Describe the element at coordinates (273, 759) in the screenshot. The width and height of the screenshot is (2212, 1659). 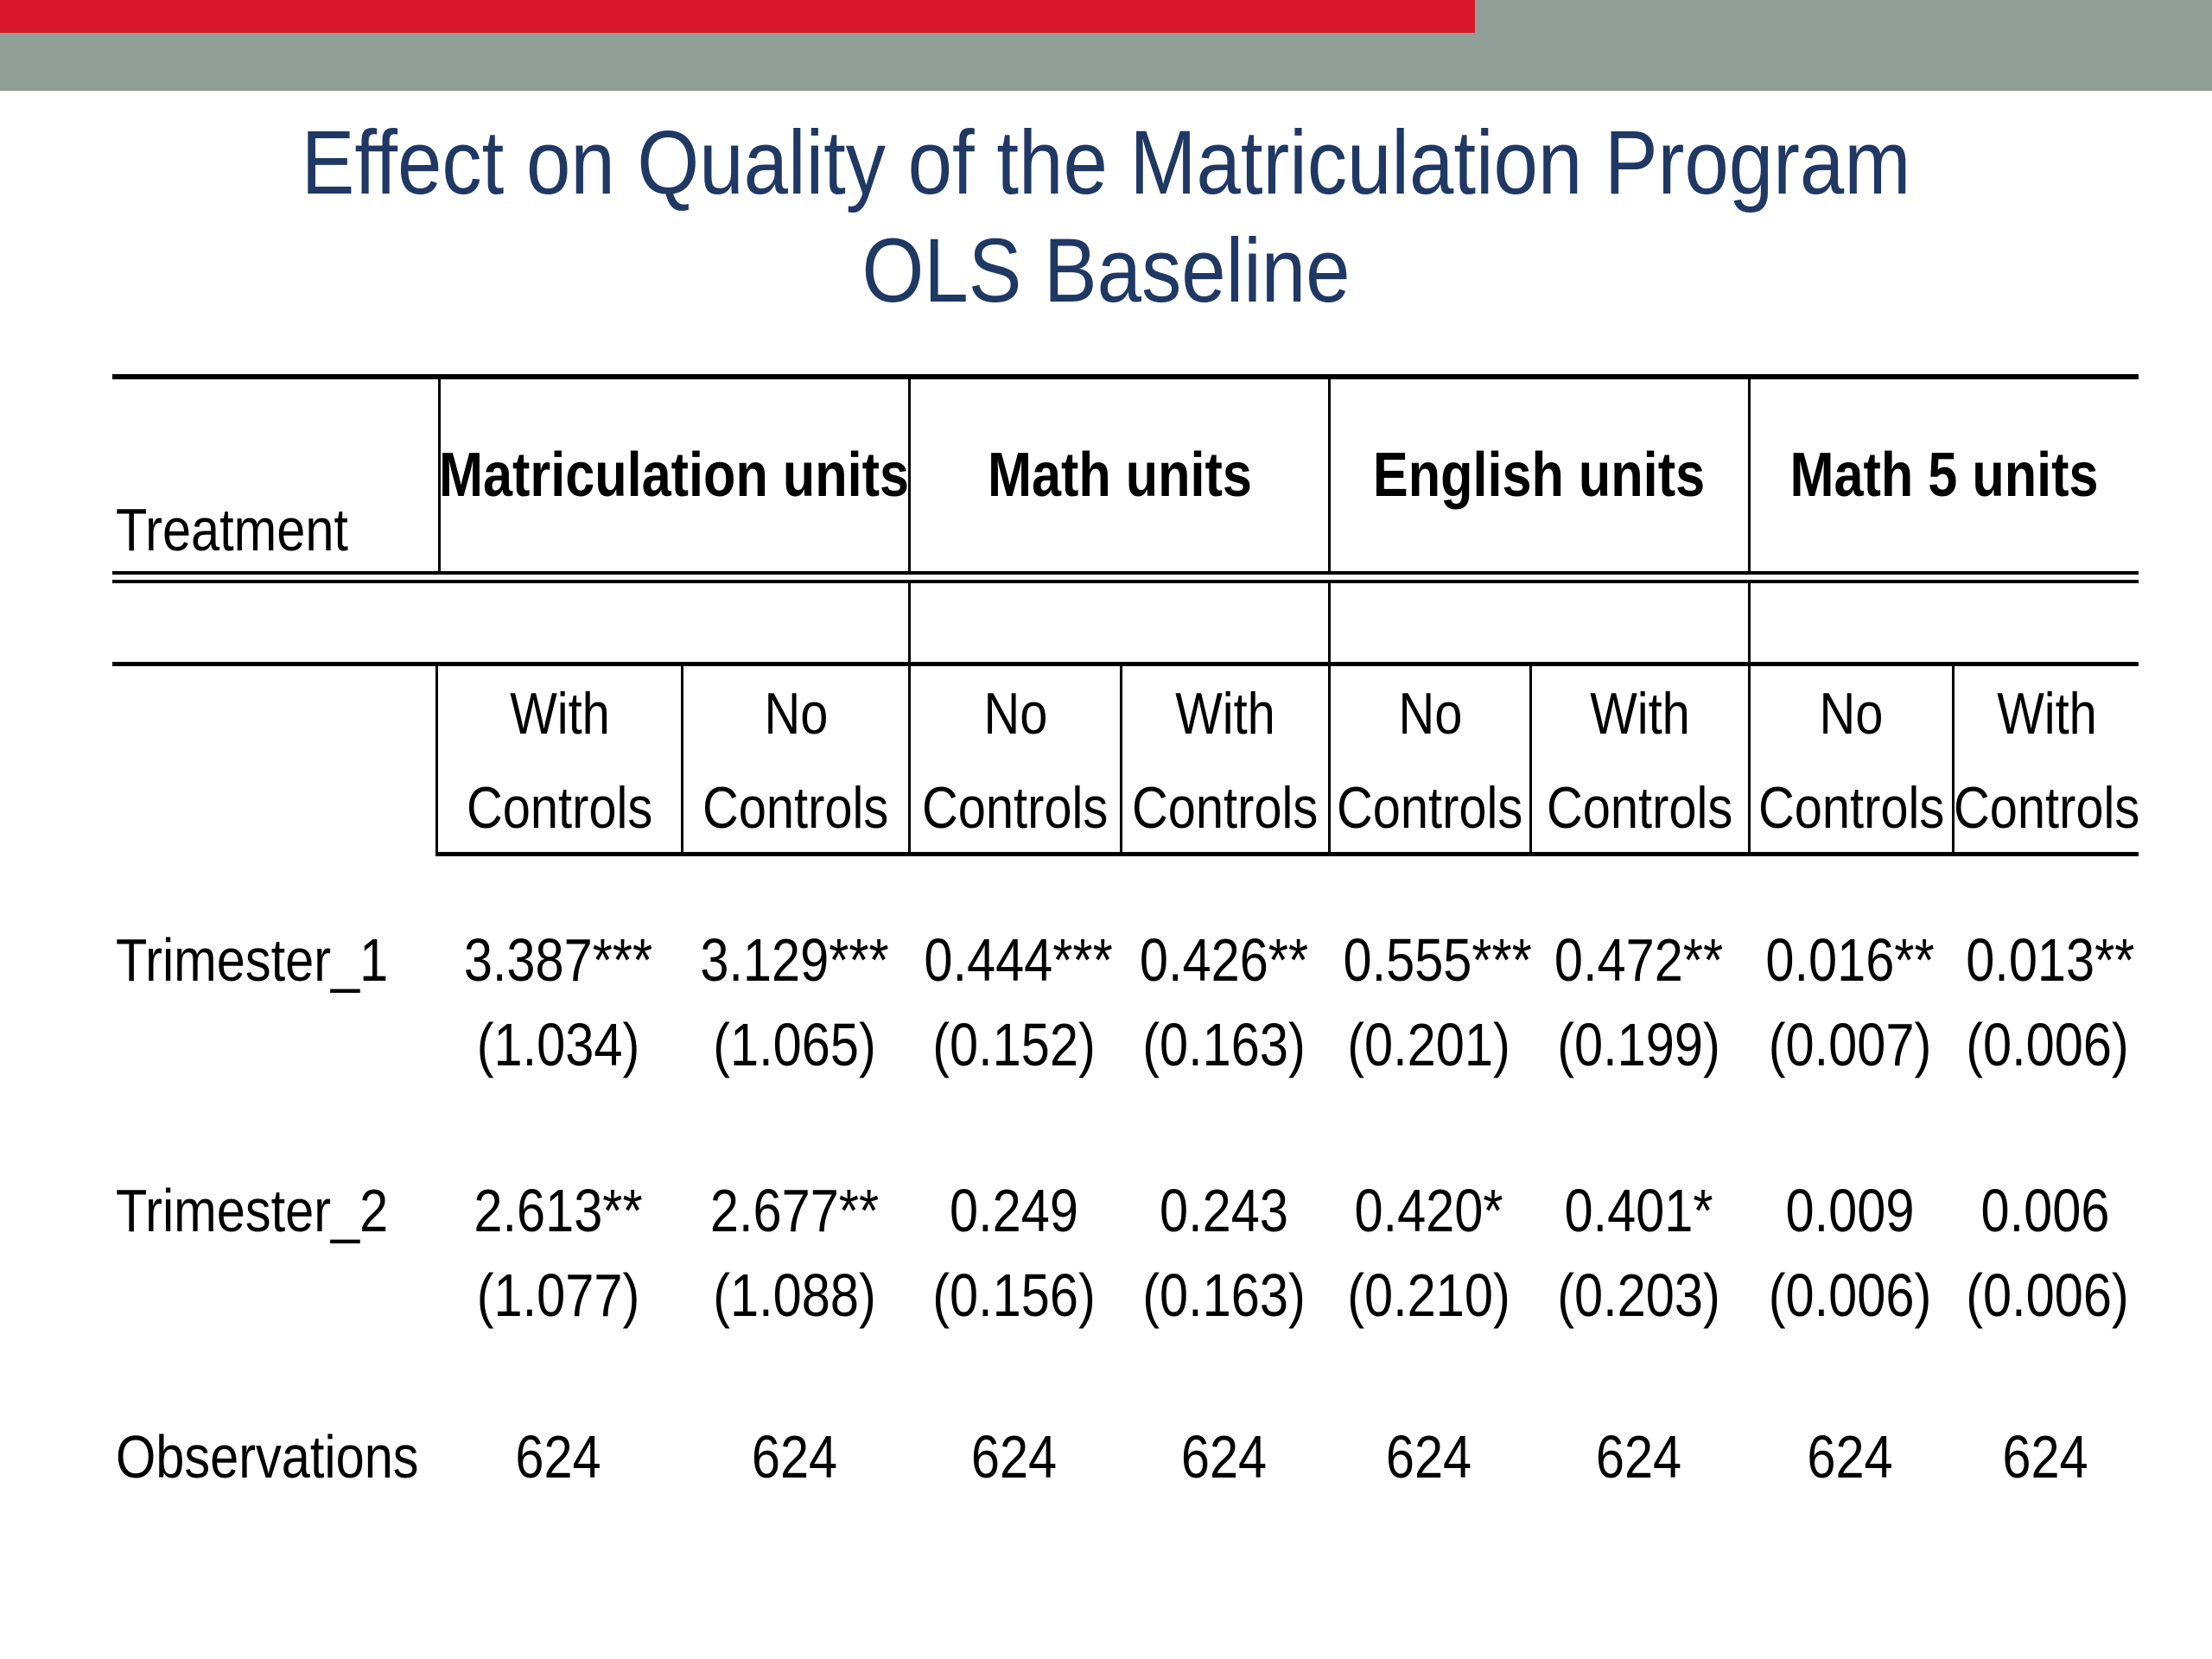
I see `subheader-empty-cell` at that location.